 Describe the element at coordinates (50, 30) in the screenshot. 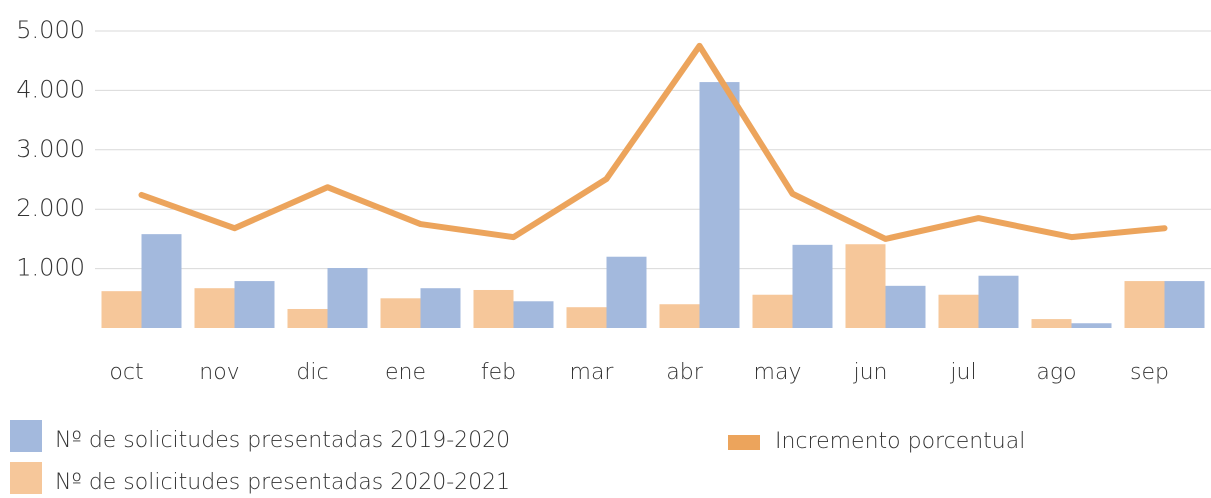

I see `y-tick-label: 5.000` at that location.